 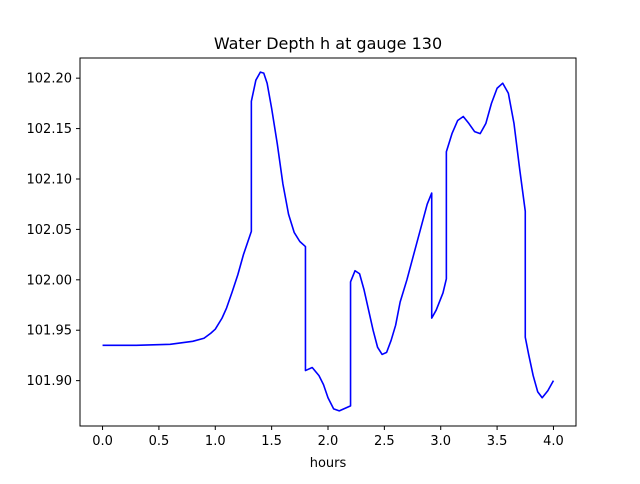 I want to click on x-tick-label: 4.0, so click(x=553, y=441).